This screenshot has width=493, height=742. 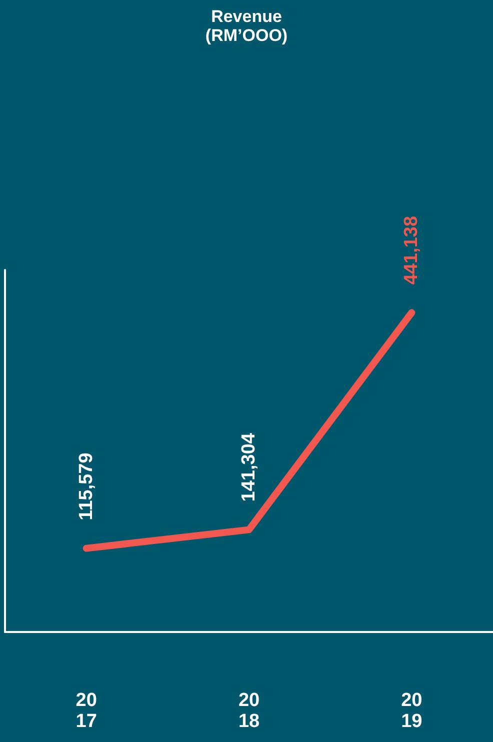 I want to click on x-tick-label: 2019, so click(x=411, y=711).